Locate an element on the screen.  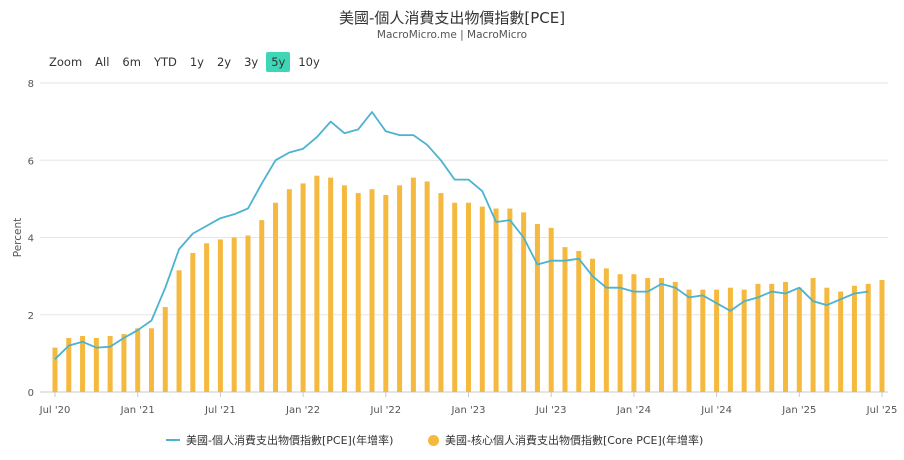
x-tick-label: Jul '25 is located at coordinates (882, 410).